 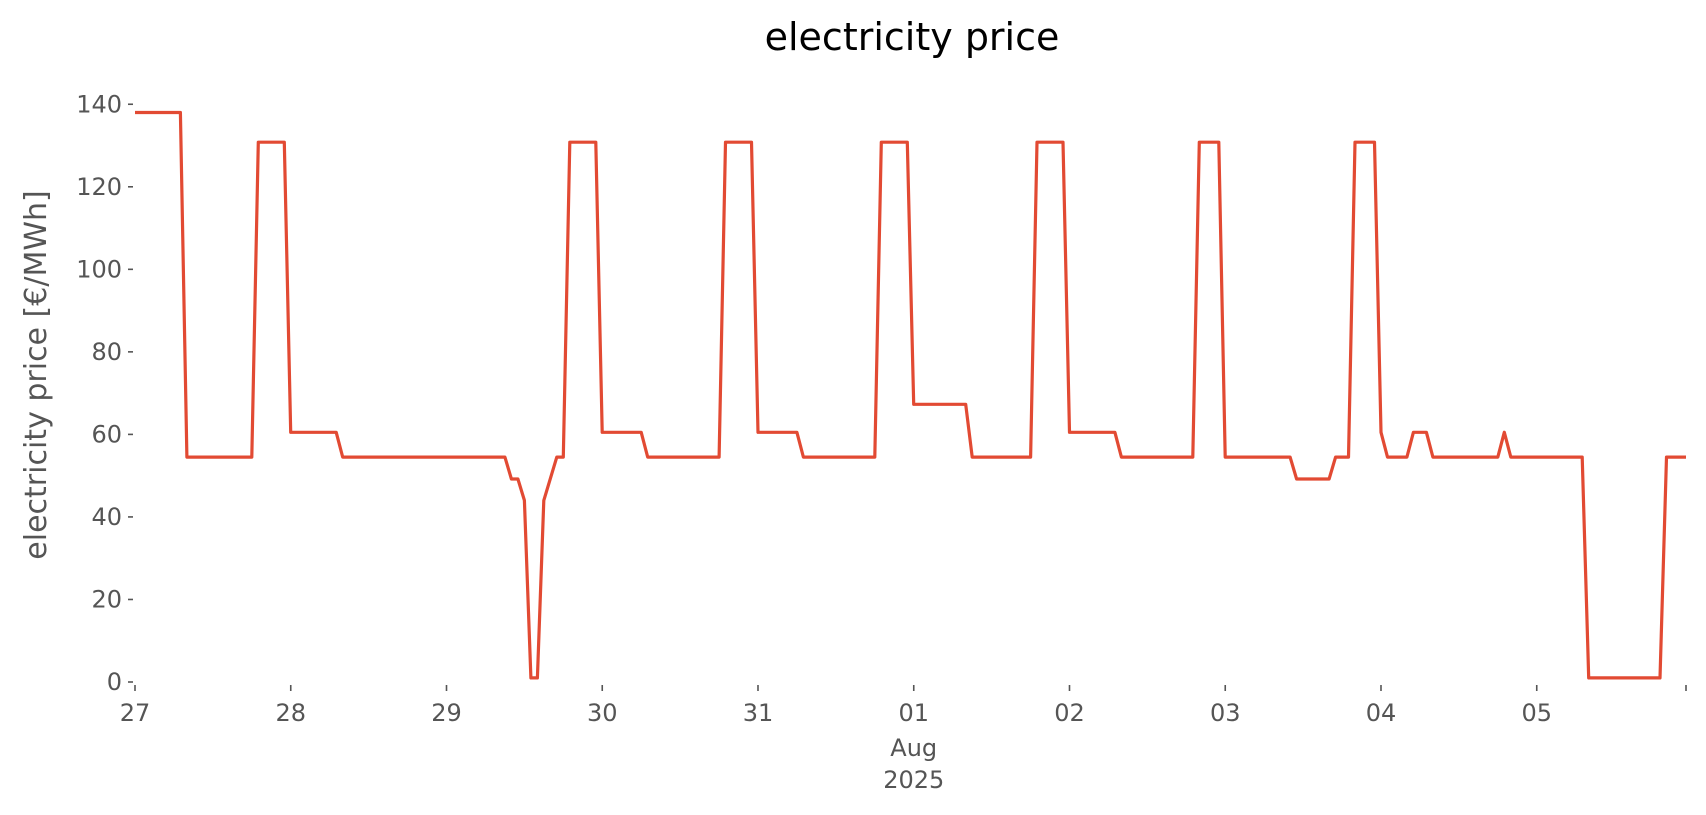 I want to click on y-tick-label: 40, so click(x=106, y=517).